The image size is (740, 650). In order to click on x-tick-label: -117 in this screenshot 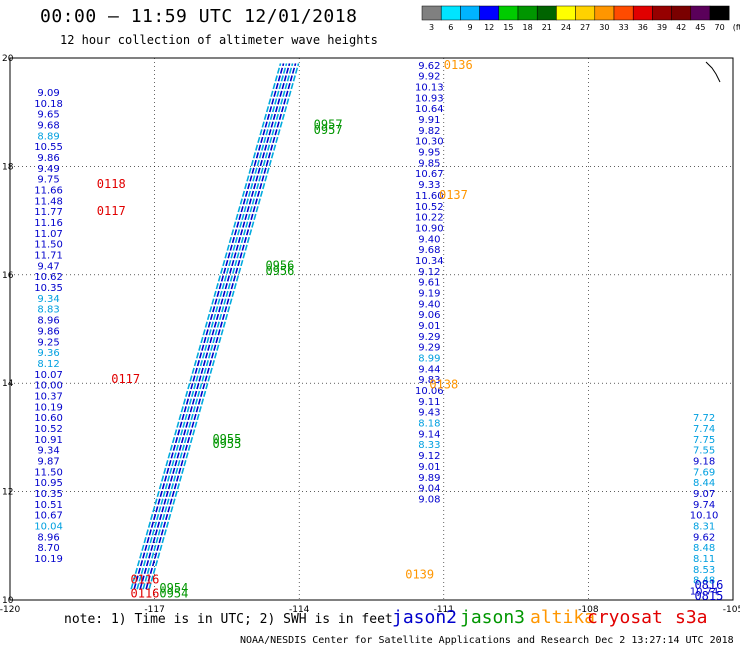, I will do `click(154, 610)`.